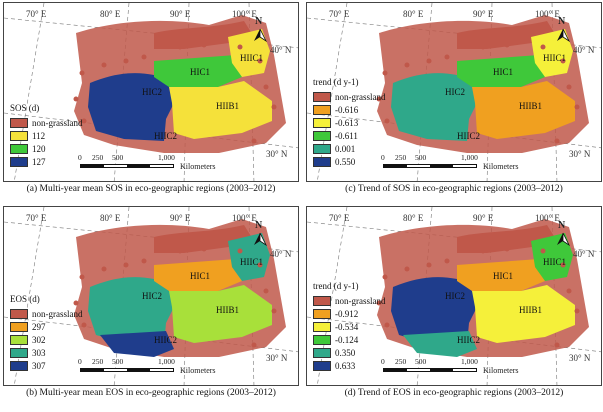 The width and height of the screenshot is (603, 412). Describe the element at coordinates (28, 339) in the screenshot. I see `legend-item: 302` at that location.